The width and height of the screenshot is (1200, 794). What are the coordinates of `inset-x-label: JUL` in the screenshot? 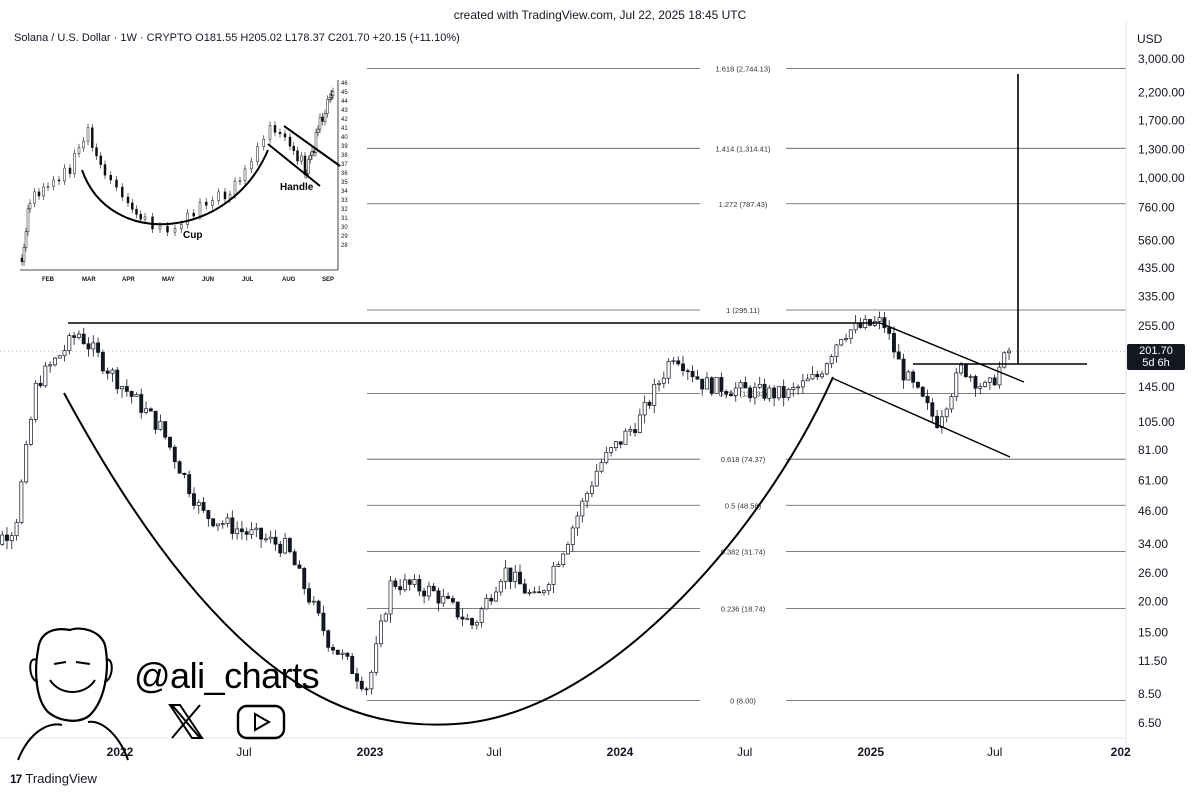 It's located at (248, 280).